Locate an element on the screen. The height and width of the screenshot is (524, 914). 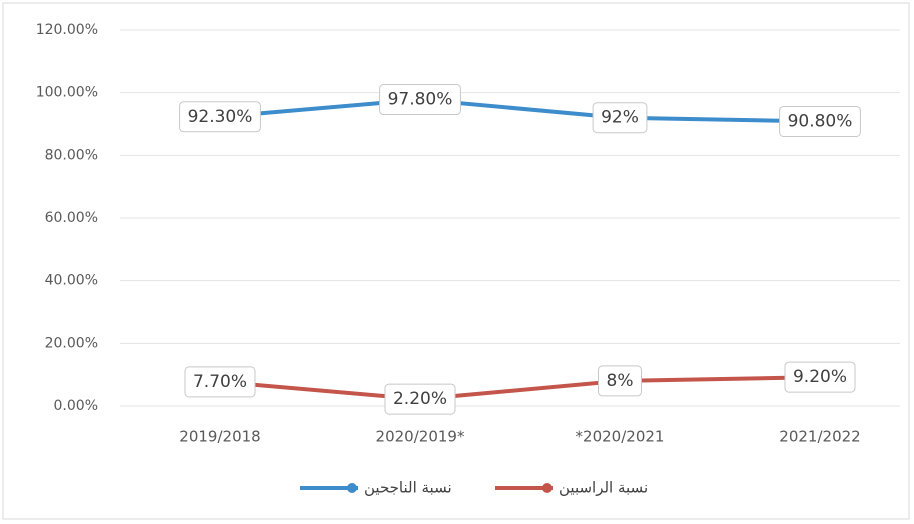
data-label: 7.70% is located at coordinates (220, 382).